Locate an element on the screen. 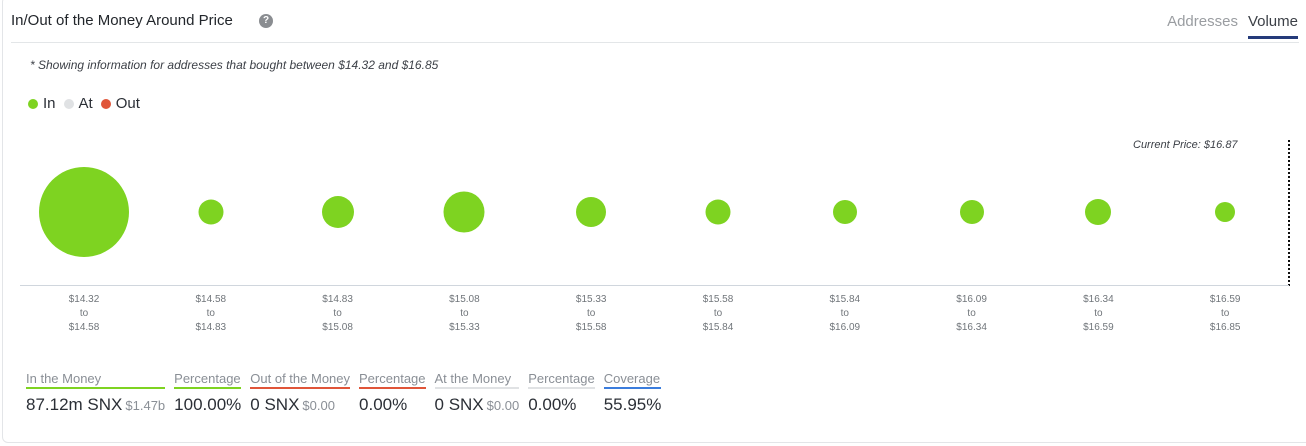  chart-baseline is located at coordinates (654, 285).